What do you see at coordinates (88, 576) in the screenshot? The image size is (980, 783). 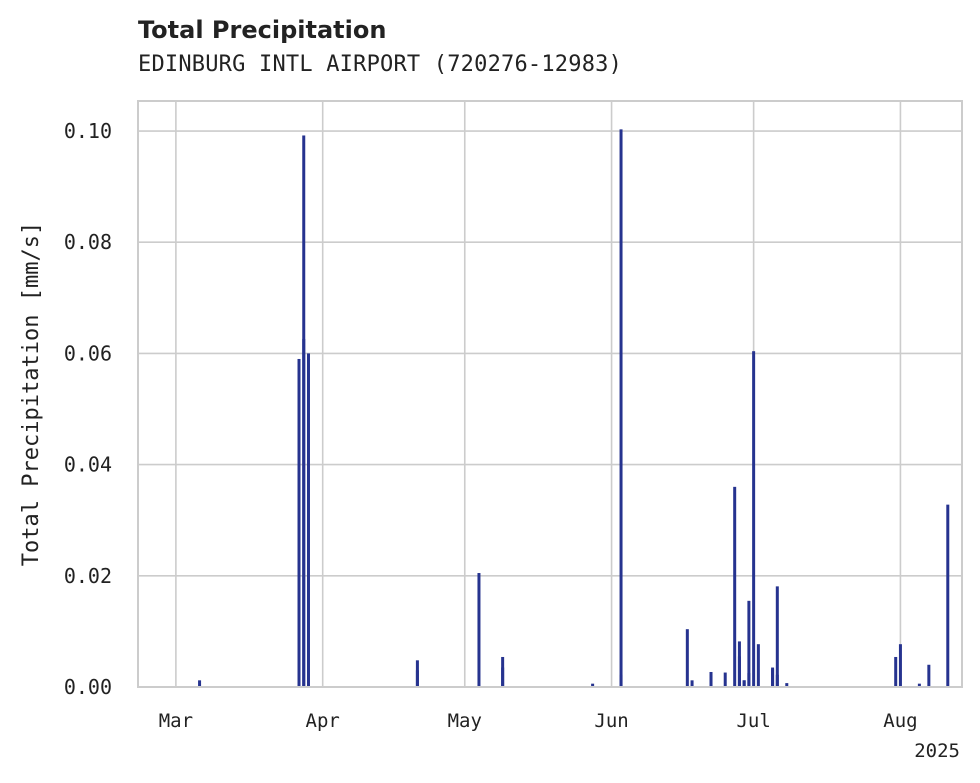 I see `y-tick-label: 0.02` at bounding box center [88, 576].